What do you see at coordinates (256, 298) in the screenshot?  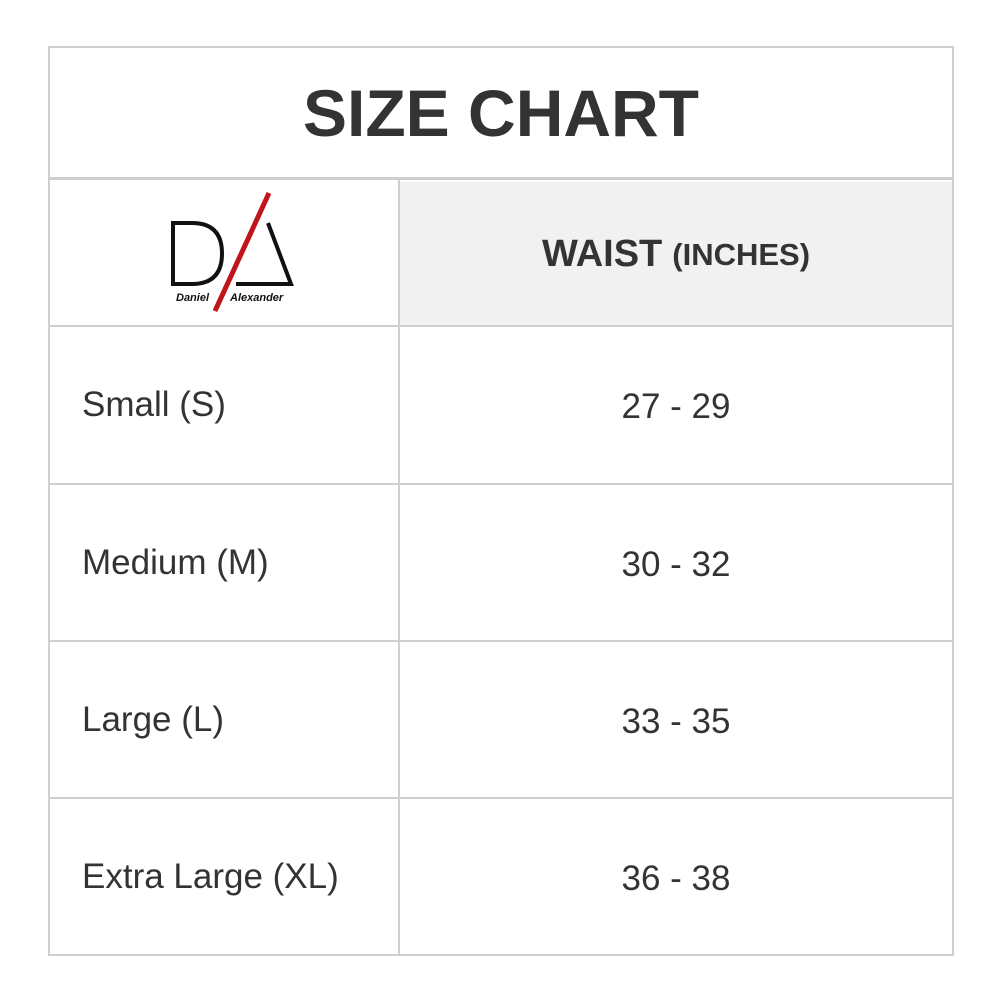 I see `svg-text: Alexander` at bounding box center [256, 298].